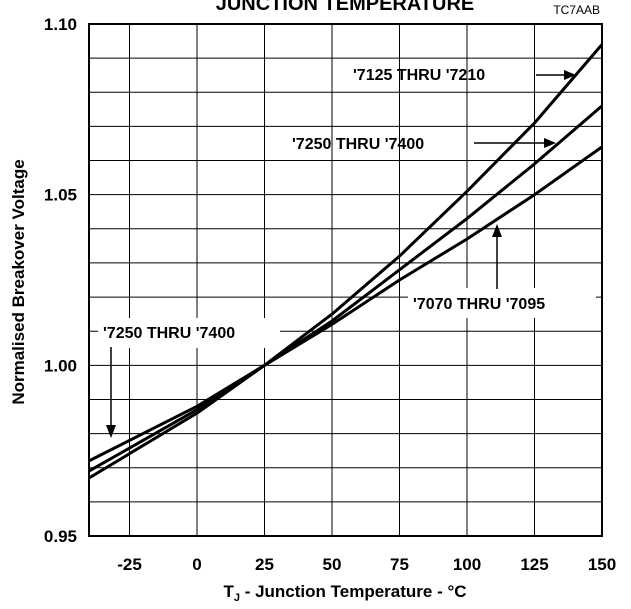  What do you see at coordinates (602, 564) in the screenshot?
I see `x-tick-label: 150` at bounding box center [602, 564].